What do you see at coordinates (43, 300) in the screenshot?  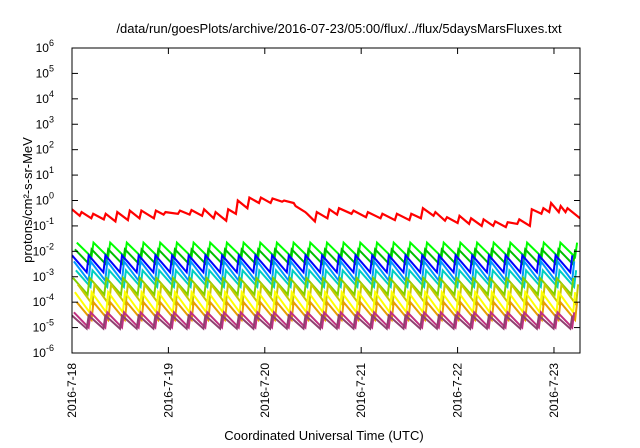 I see `y-tick-label: 10⁻⁴` at bounding box center [43, 300].